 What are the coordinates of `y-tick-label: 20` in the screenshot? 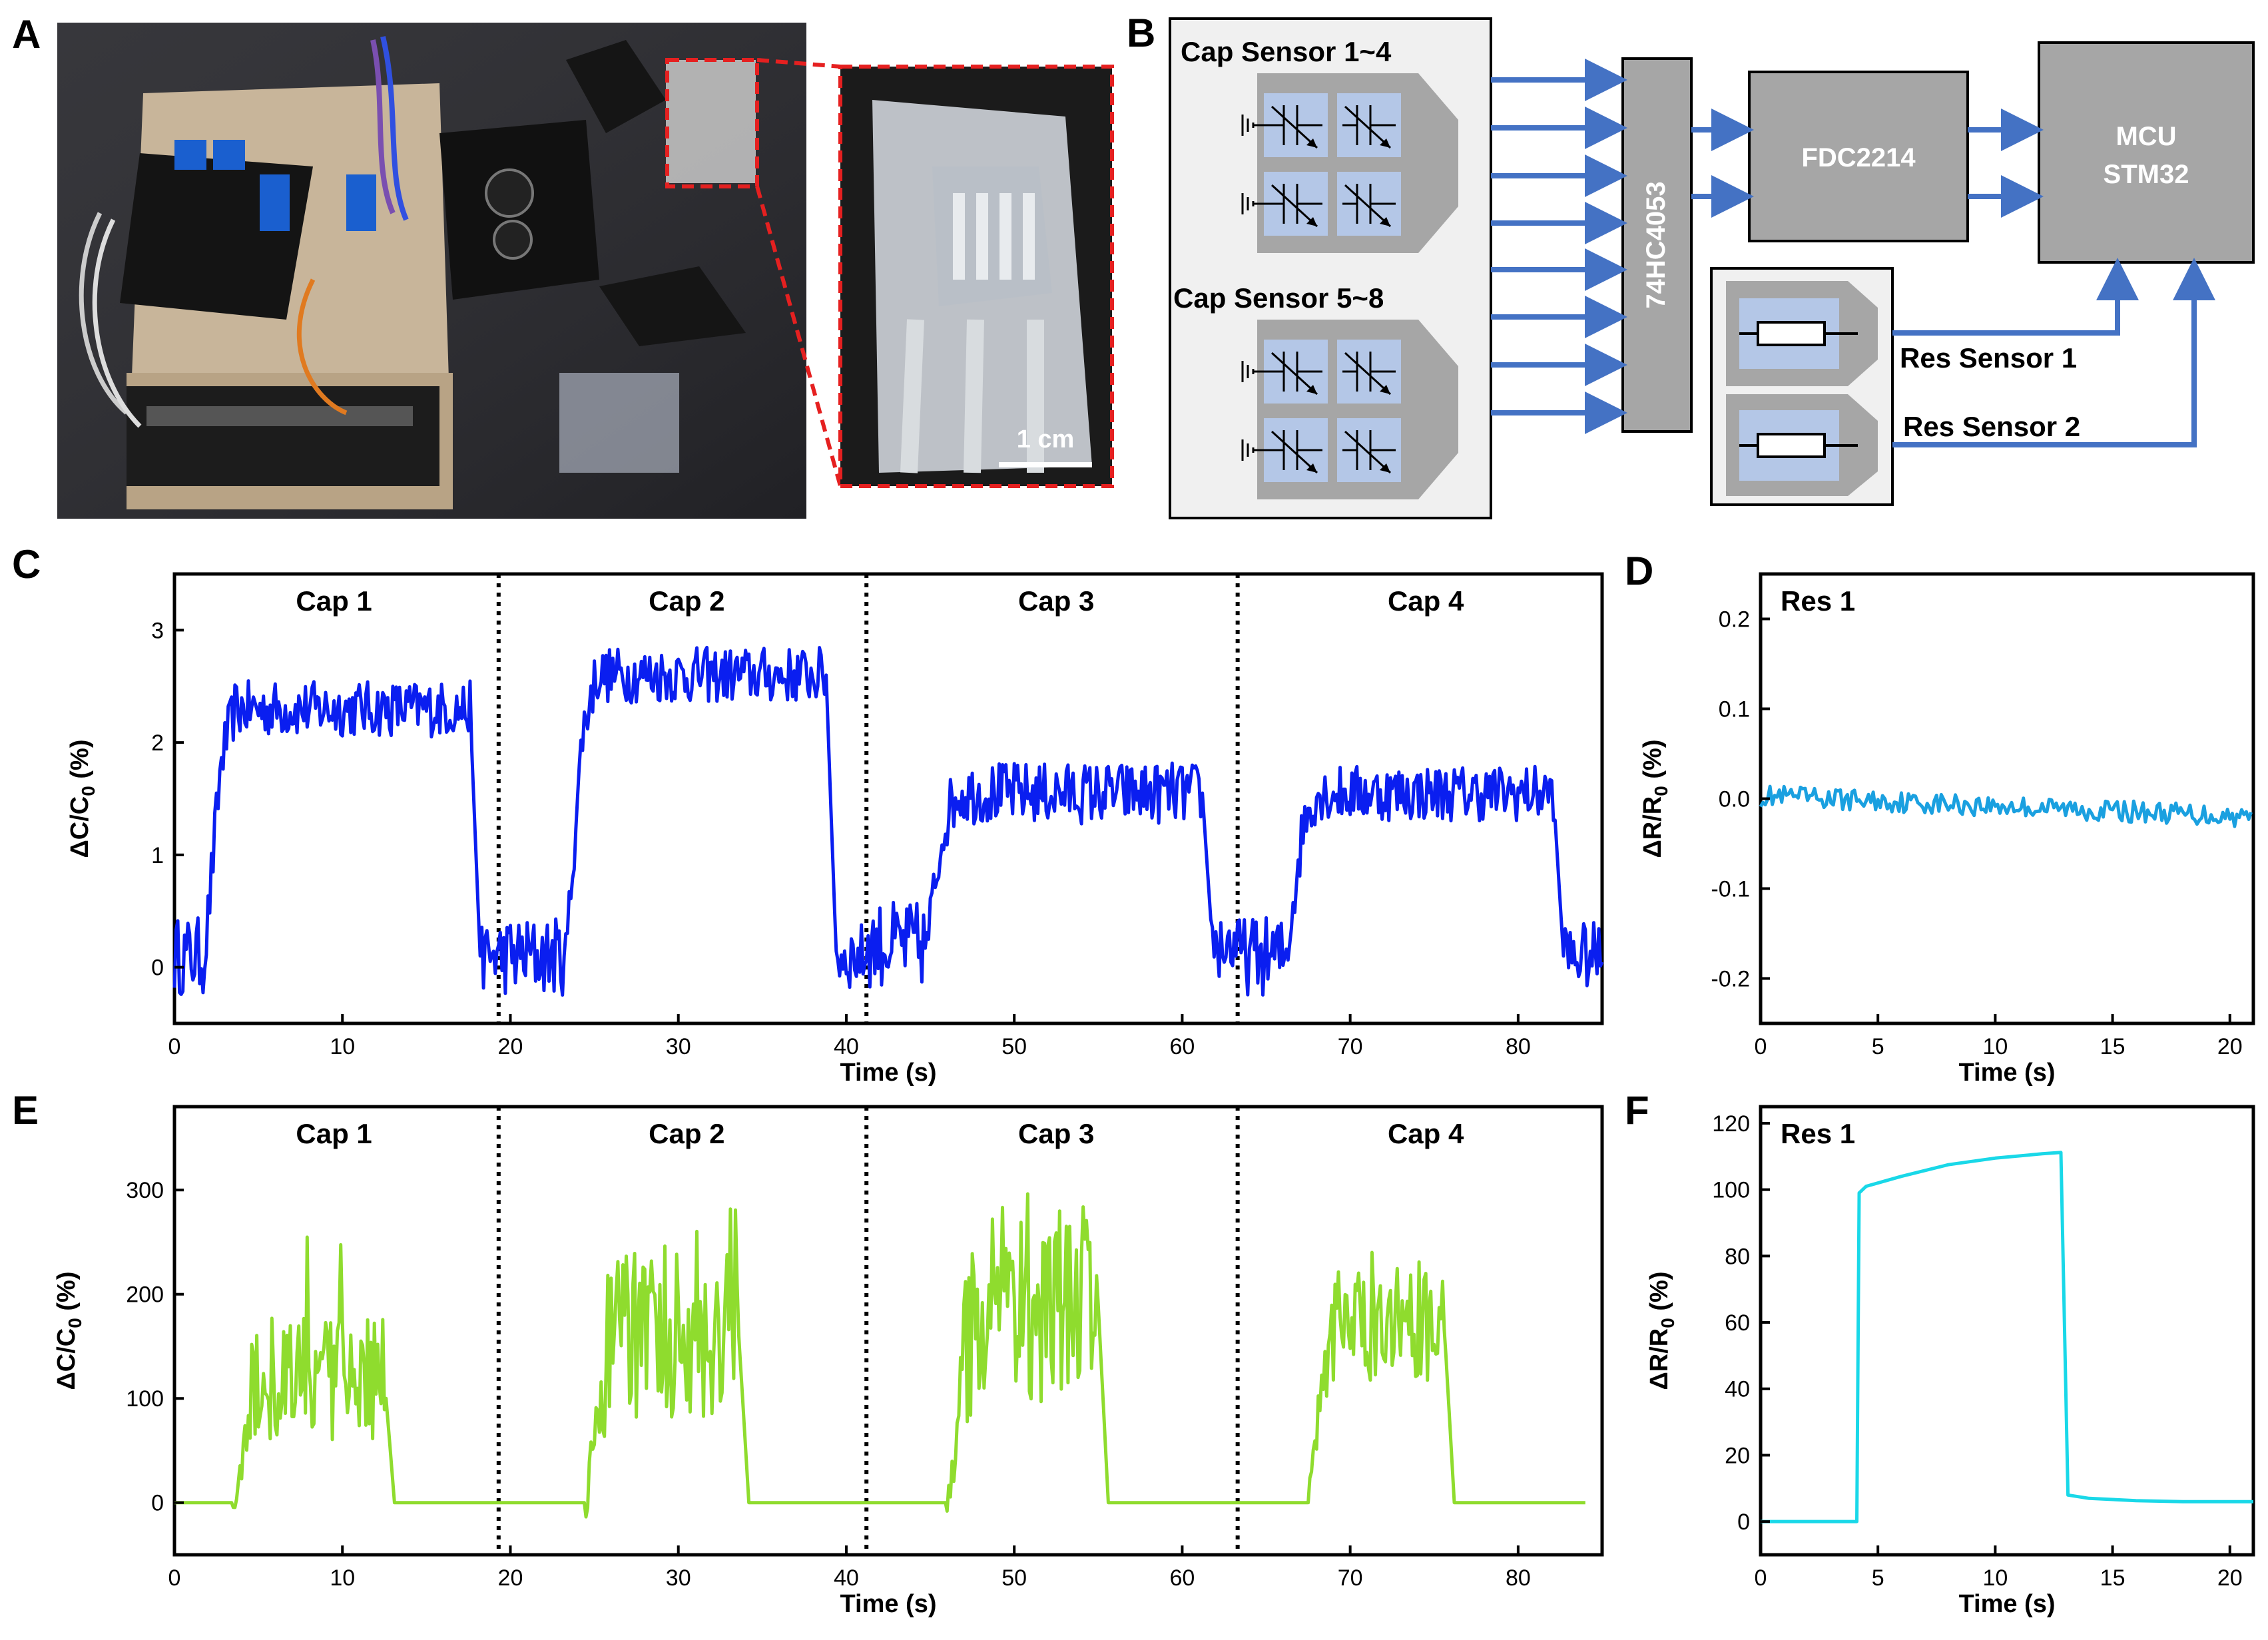 It's located at (1738, 1455).